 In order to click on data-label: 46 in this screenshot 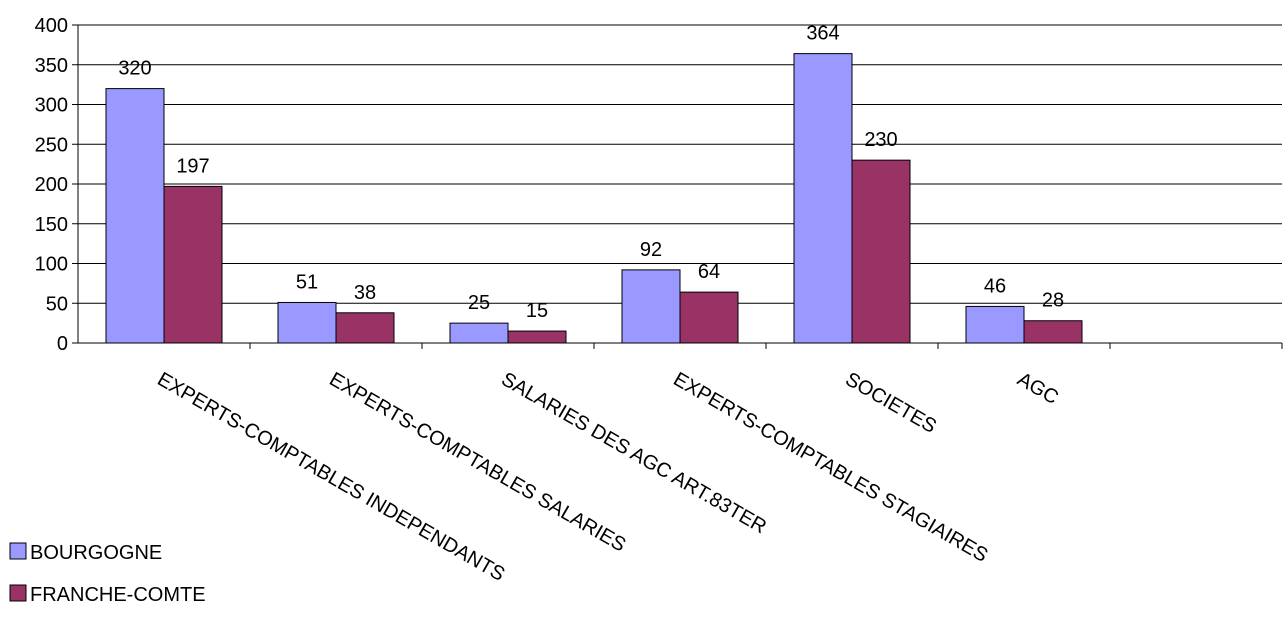, I will do `click(995, 286)`.